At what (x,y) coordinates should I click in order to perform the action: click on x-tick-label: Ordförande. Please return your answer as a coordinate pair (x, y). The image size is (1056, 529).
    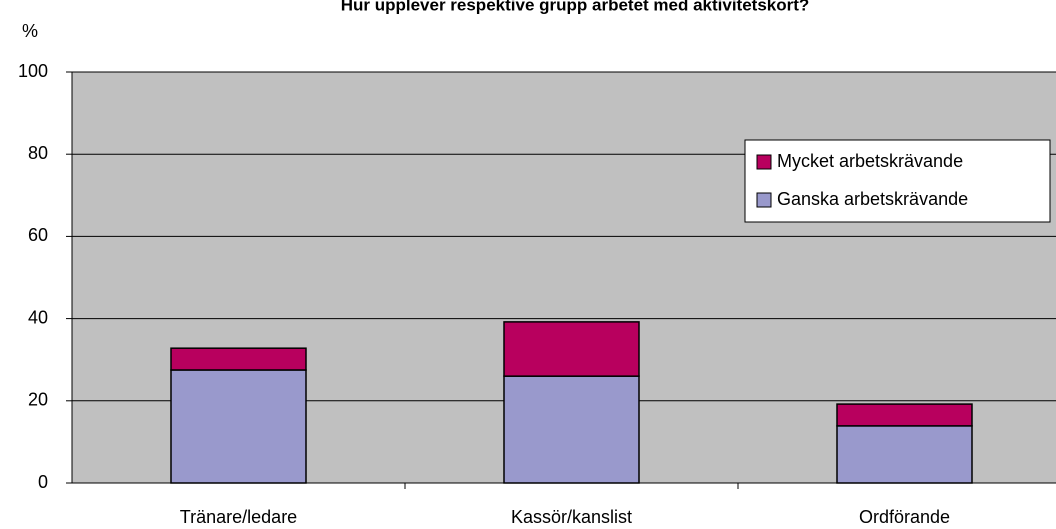
    Looking at the image, I should click on (904, 517).